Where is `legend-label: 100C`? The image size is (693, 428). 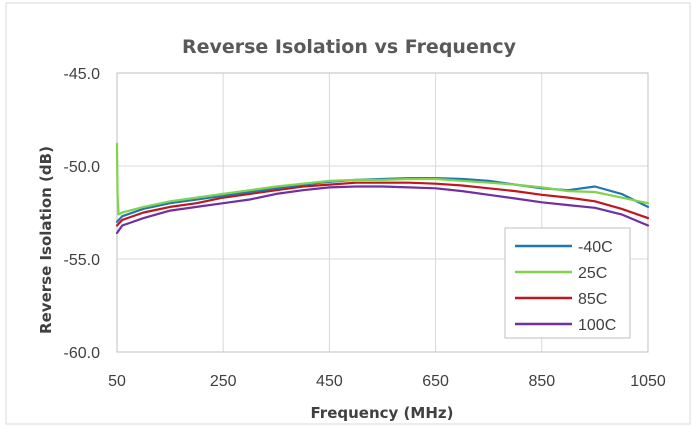 legend-label: 100C is located at coordinates (597, 325).